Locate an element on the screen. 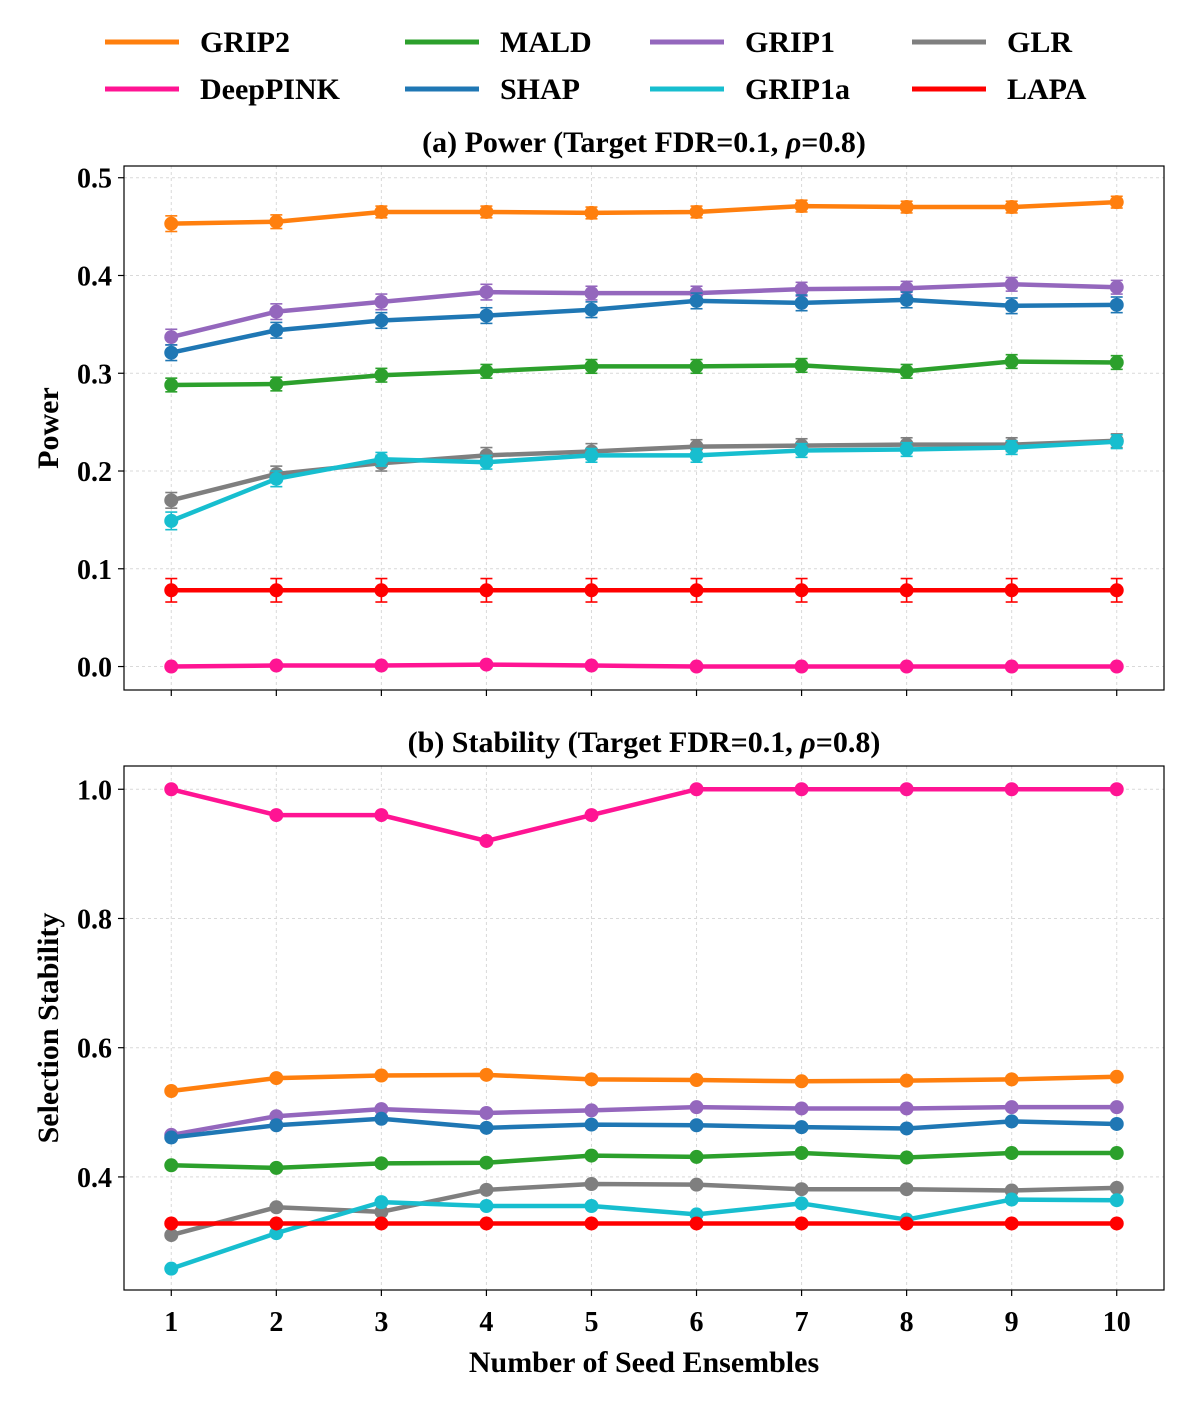 The image size is (1200, 1405). stability-series-line-shap is located at coordinates (644, 1128).